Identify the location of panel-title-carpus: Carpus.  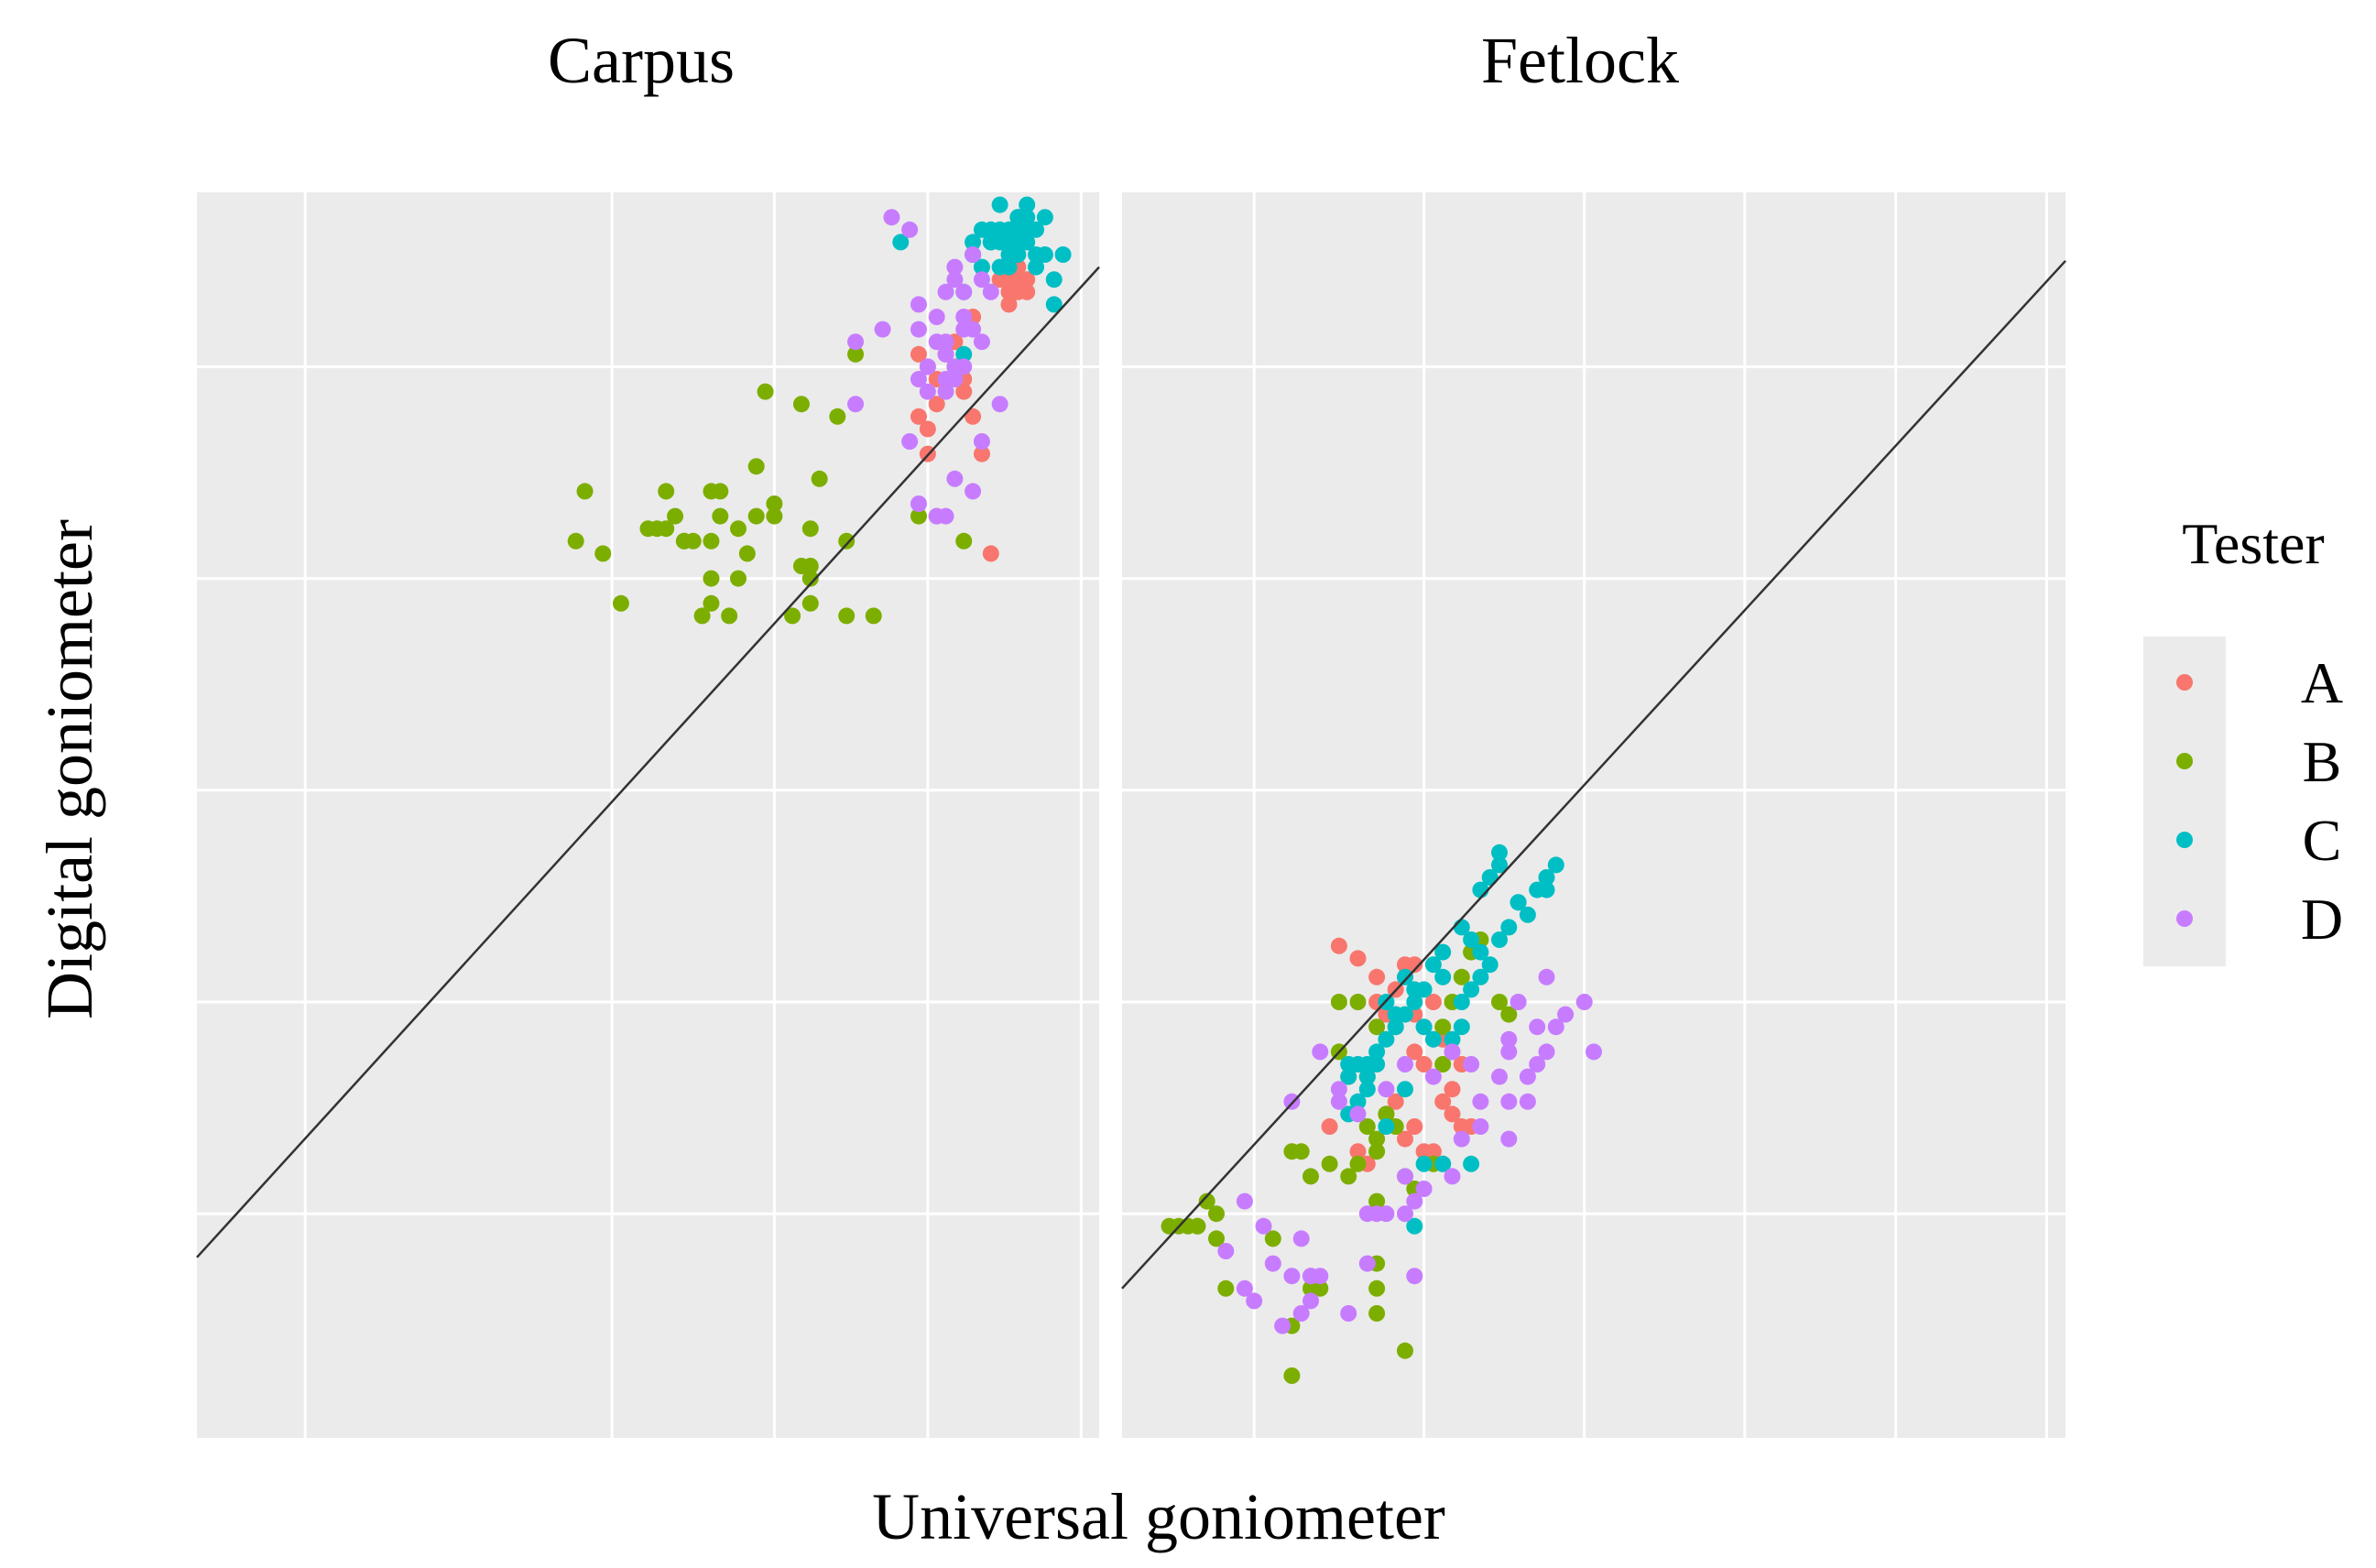
(641, 60).